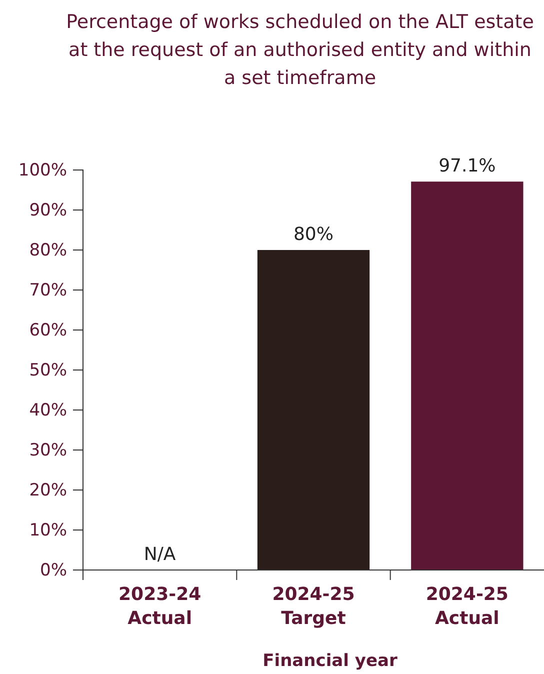 This screenshot has height=674, width=544. What do you see at coordinates (48, 490) in the screenshot?
I see `y-tick-label: 20%` at bounding box center [48, 490].